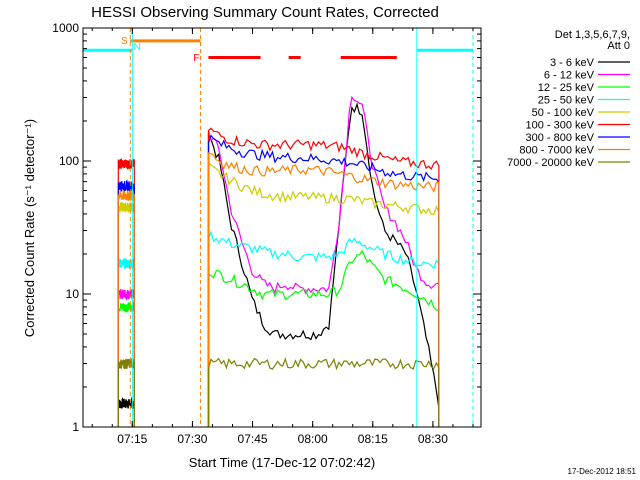  I want to click on x-tick-label: 07:30, so click(192, 439).